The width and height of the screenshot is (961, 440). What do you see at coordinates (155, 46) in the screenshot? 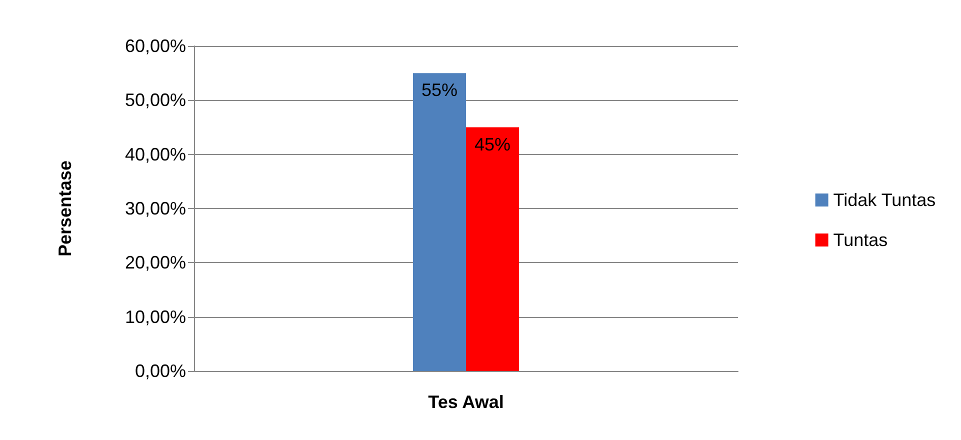
I see `y-tick-label: 60,00%` at bounding box center [155, 46].